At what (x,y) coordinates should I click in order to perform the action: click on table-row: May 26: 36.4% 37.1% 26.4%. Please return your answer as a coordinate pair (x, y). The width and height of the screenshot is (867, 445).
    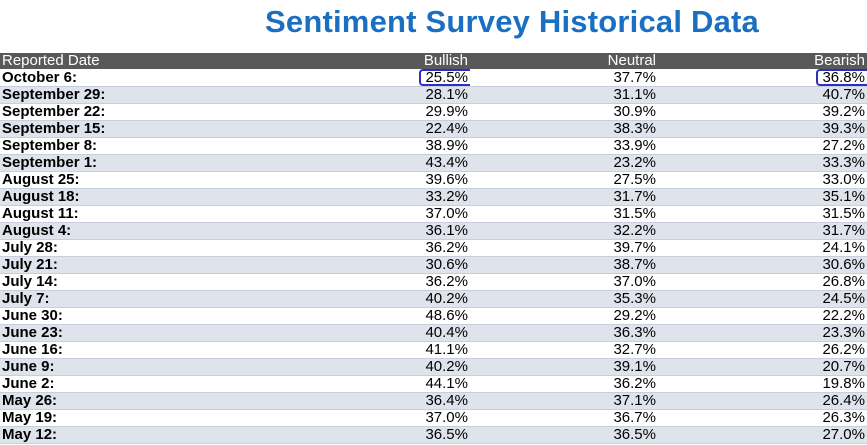
    Looking at the image, I should click on (433, 401).